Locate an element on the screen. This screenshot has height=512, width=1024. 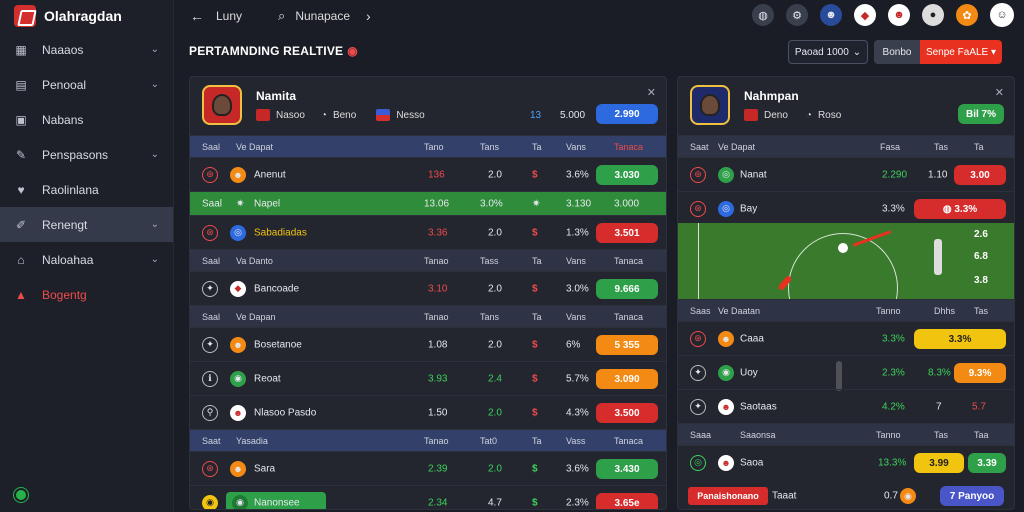
table-row: ⊛ ☻ Caaa 3.3% 3.3% is located at coordinates (846, 338).